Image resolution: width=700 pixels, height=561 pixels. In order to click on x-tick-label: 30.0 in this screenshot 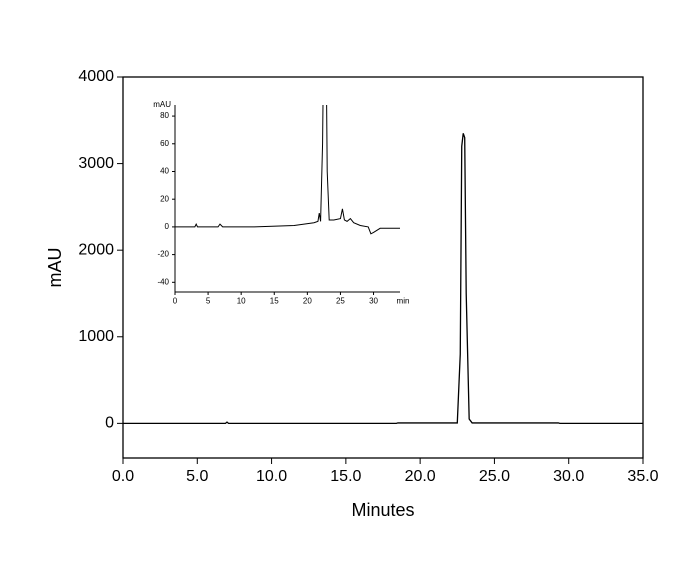, I will do `click(568, 476)`.